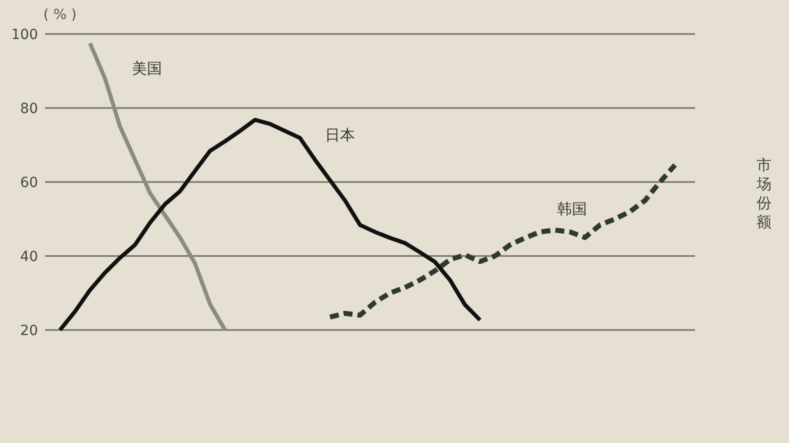  What do you see at coordinates (147, 68) in the screenshot?
I see `series-label: 美国` at bounding box center [147, 68].